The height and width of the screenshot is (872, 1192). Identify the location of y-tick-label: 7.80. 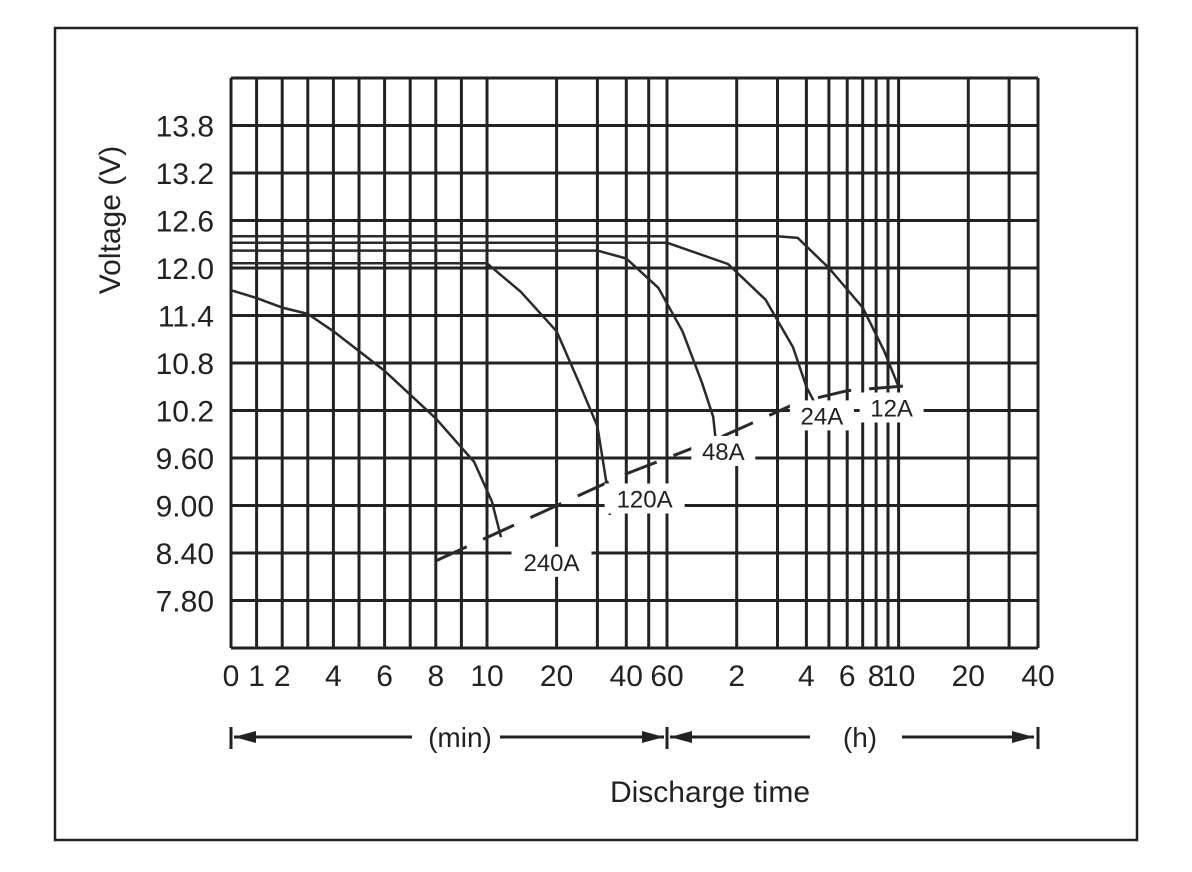
(185, 602).